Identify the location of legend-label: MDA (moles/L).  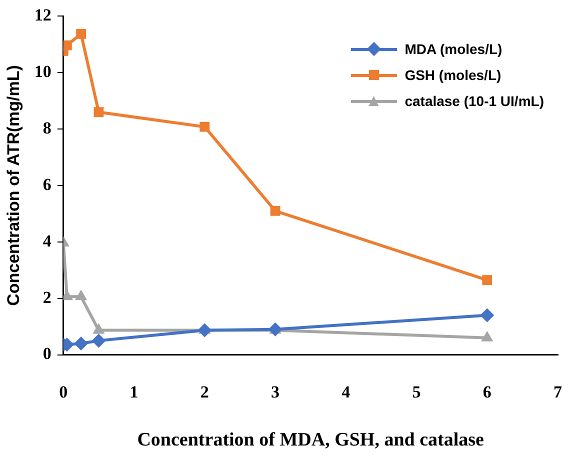
(453, 49).